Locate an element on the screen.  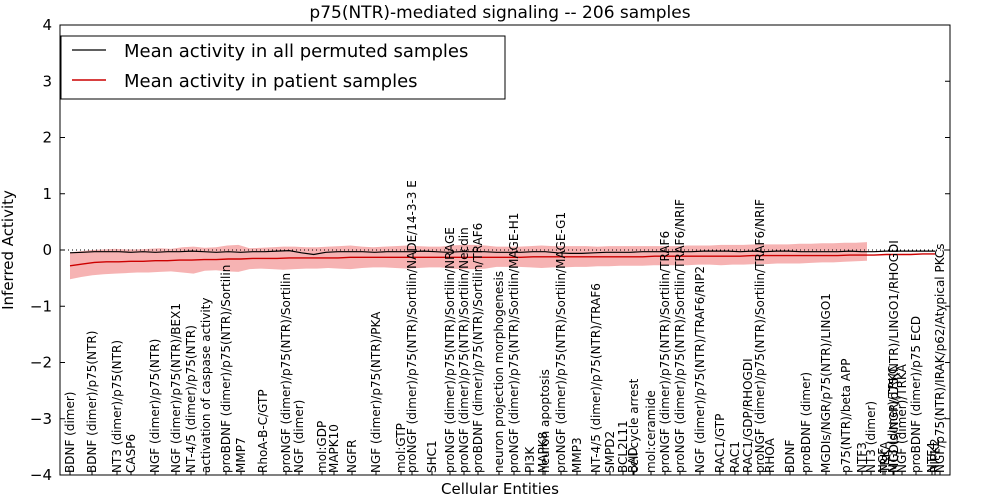
x-tick-label: SHC1 is located at coordinates (432, 456).